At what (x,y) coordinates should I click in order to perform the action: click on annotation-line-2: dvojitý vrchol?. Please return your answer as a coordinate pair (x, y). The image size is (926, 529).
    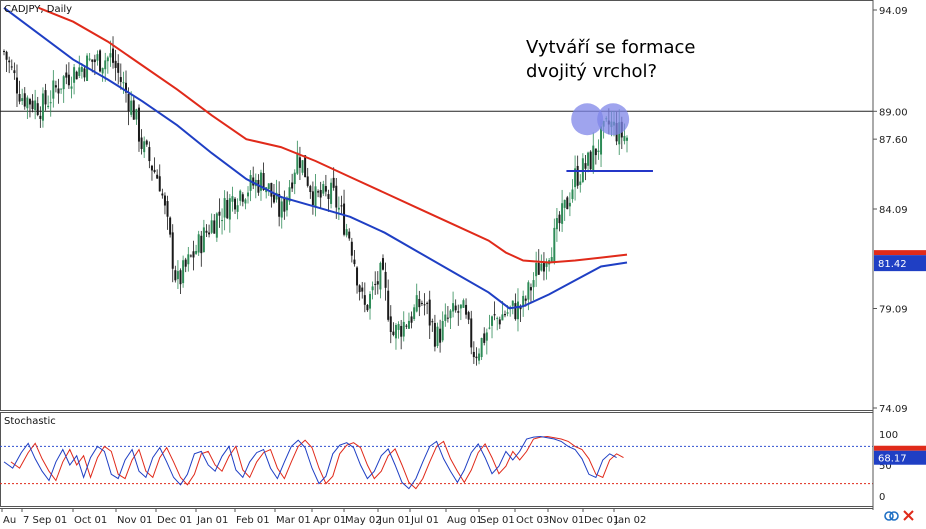
    Looking at the image, I should click on (591, 71).